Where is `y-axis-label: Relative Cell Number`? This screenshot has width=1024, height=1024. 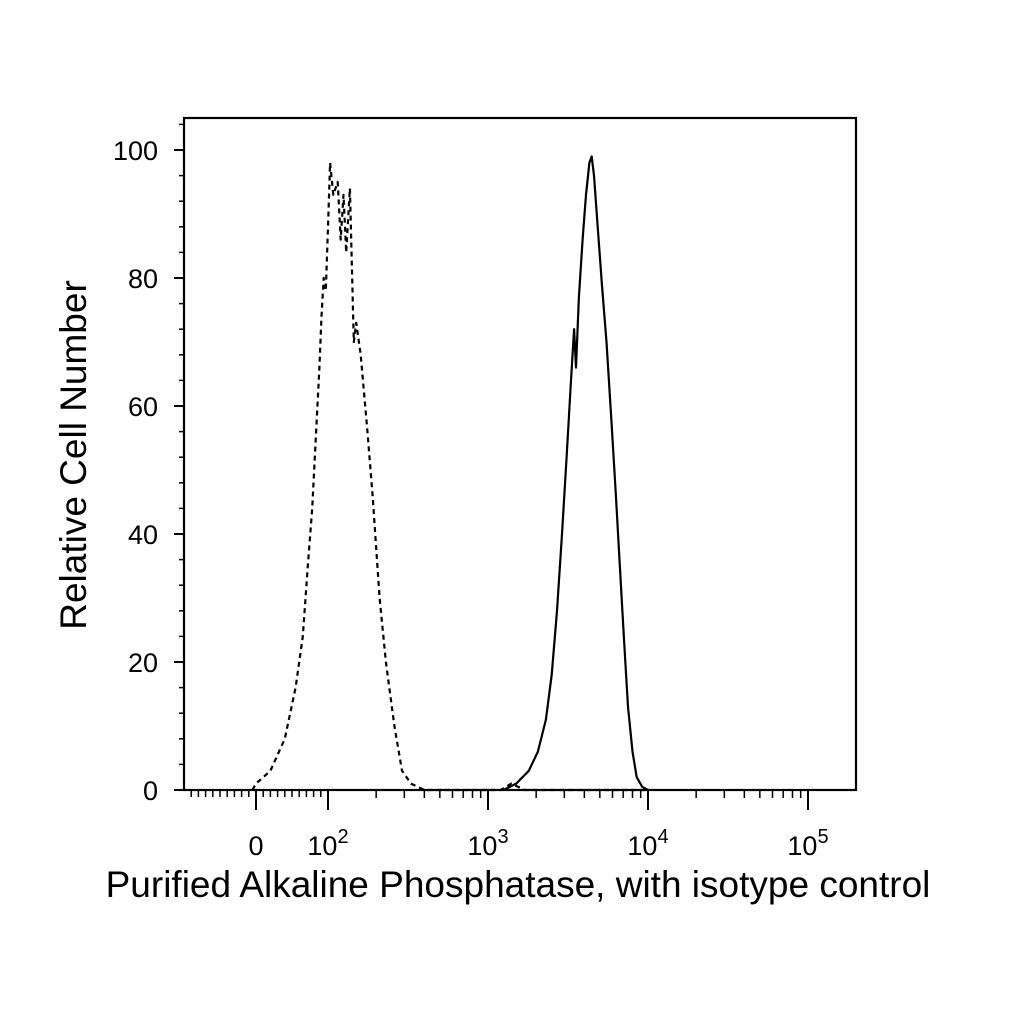
y-axis-label: Relative Cell Number is located at coordinates (73, 455).